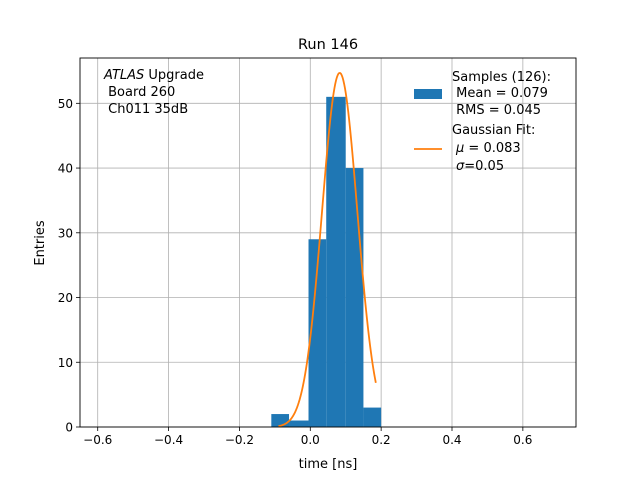  I want to click on legend-samples-mean: Mean = 0.079, so click(500, 93).